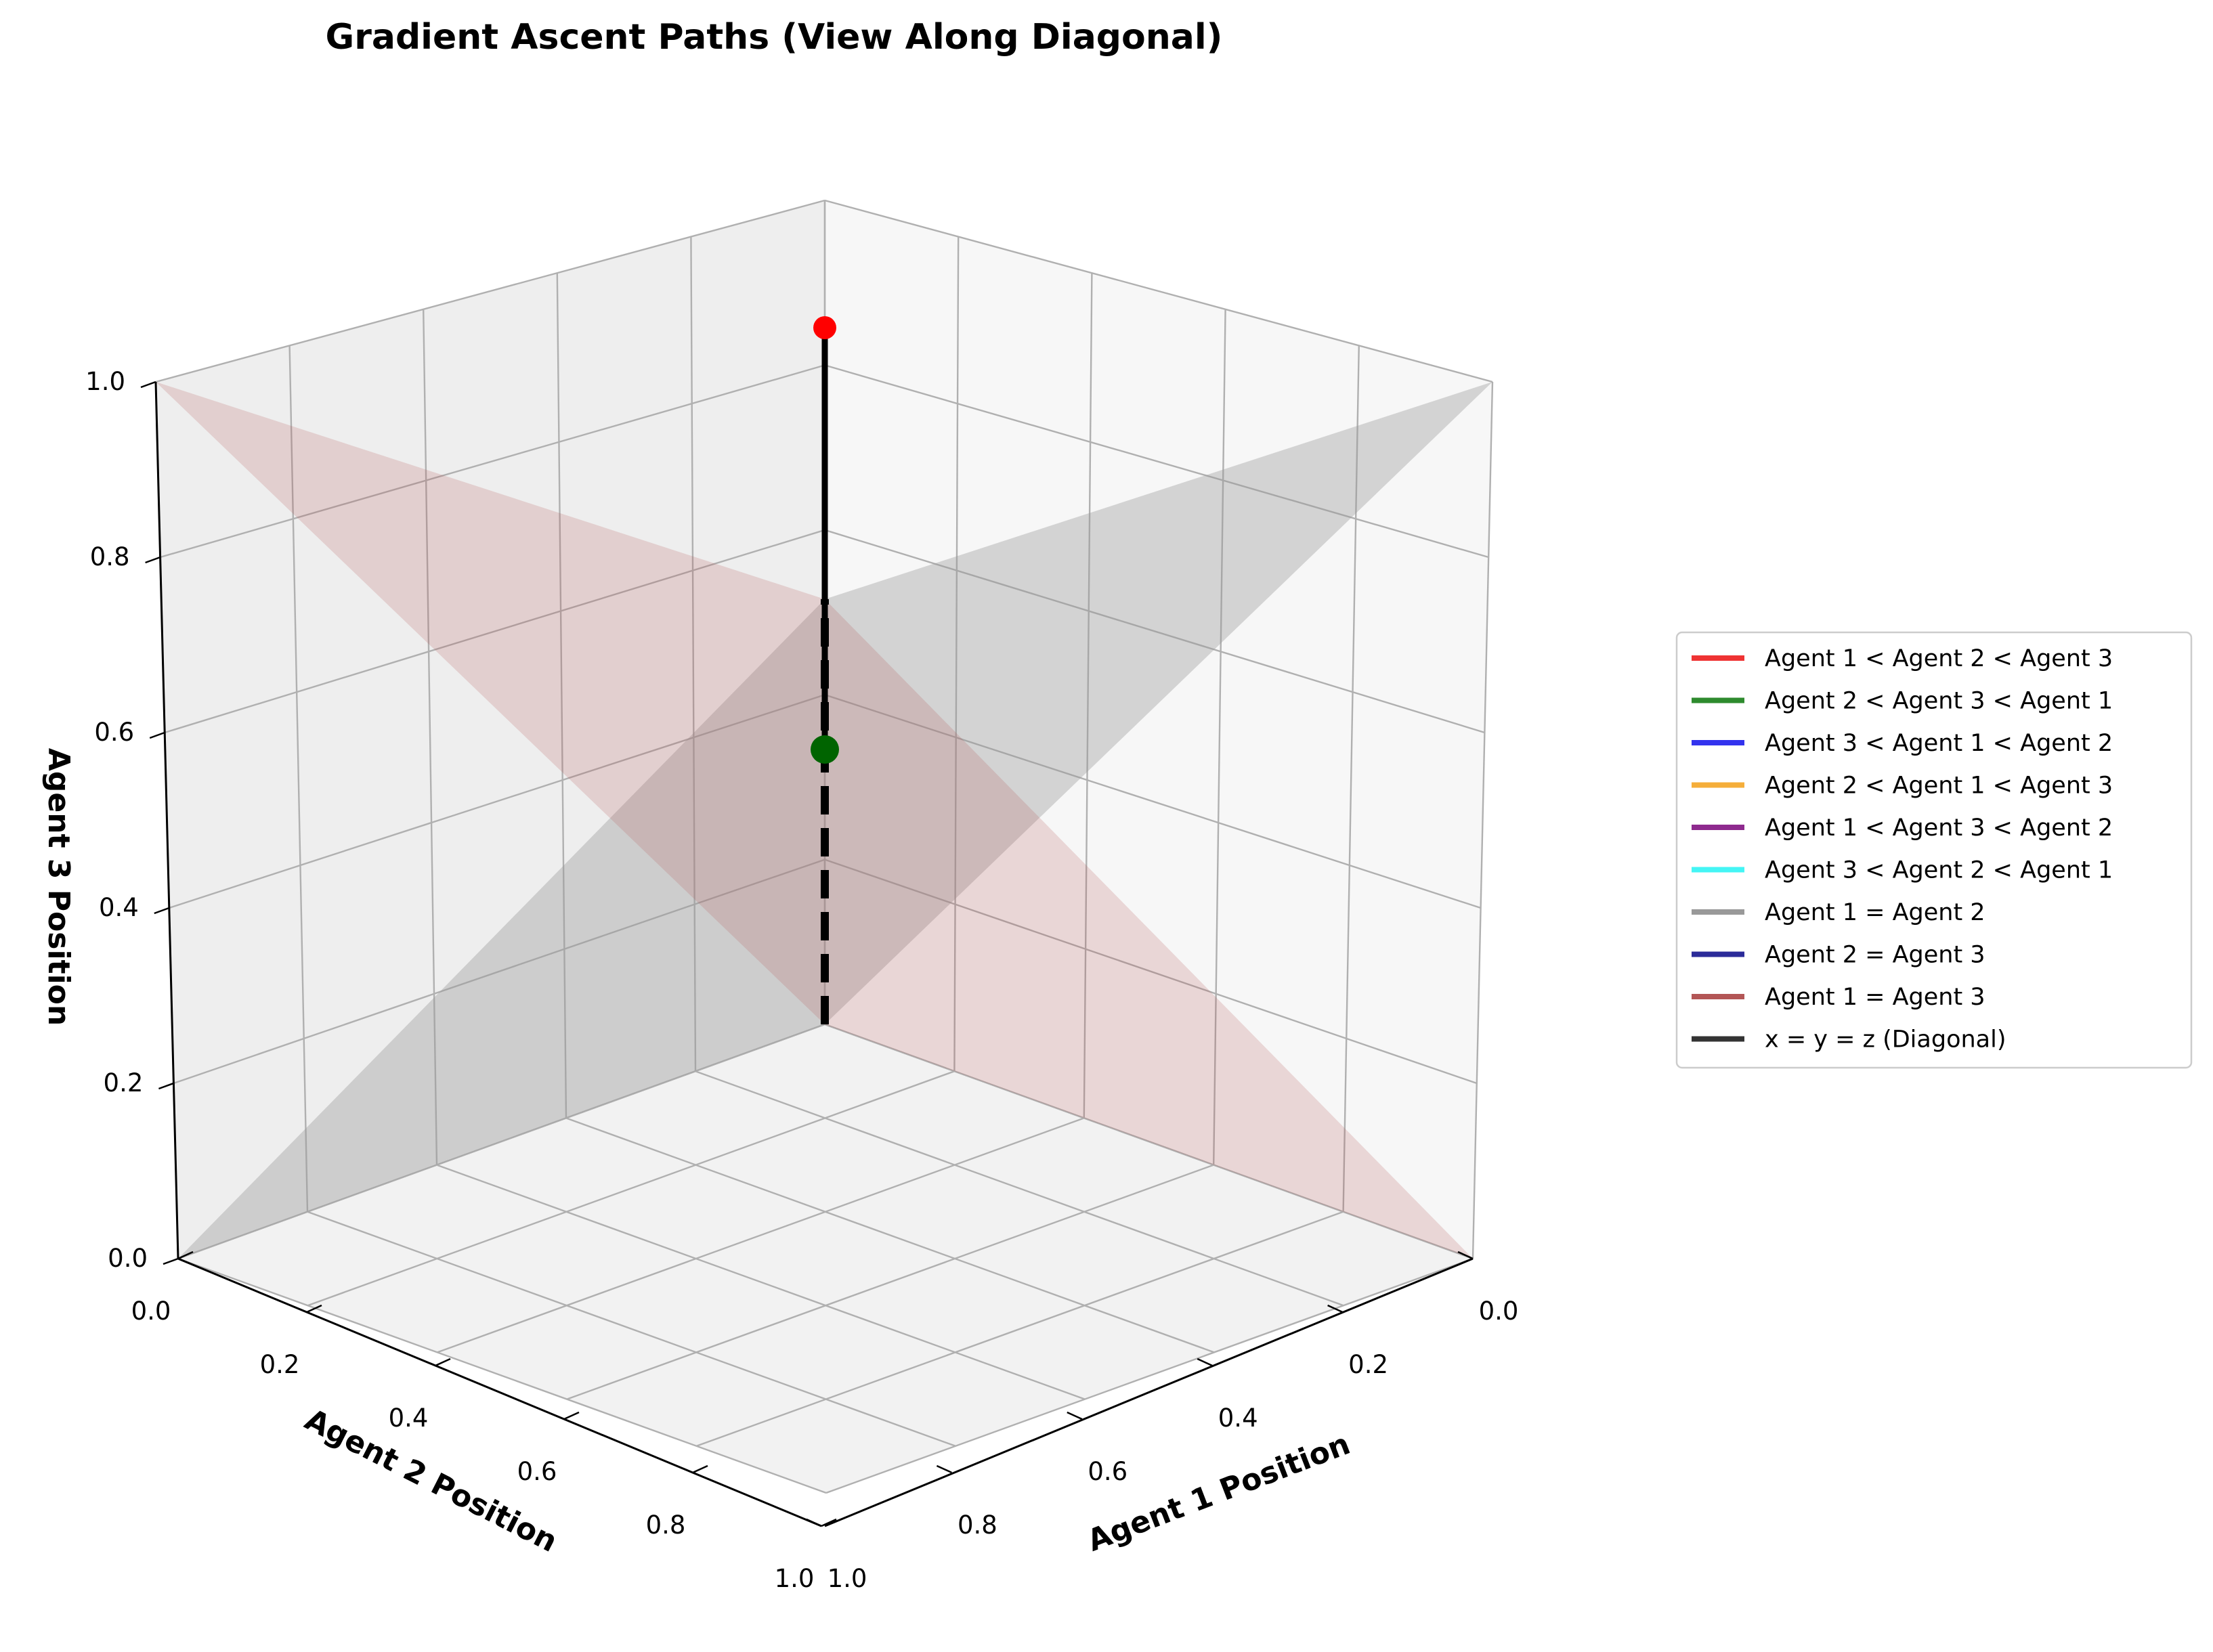  Describe the element at coordinates (119, 908) in the screenshot. I see `z-tick-label: 0.4` at that location.